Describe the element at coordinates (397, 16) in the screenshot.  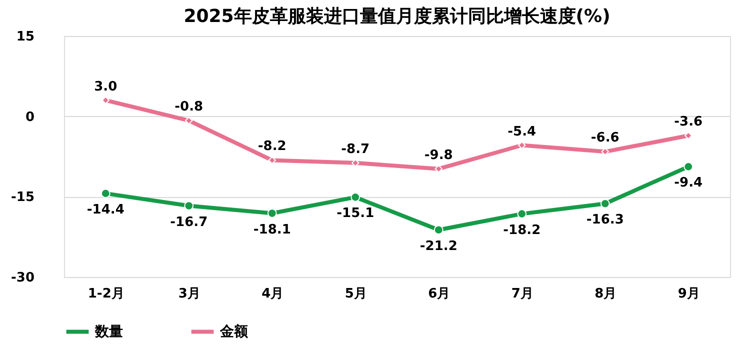
I see `chart-title: 2025年皮革服装进口量值月度累计同比增长速度(%)` at that location.